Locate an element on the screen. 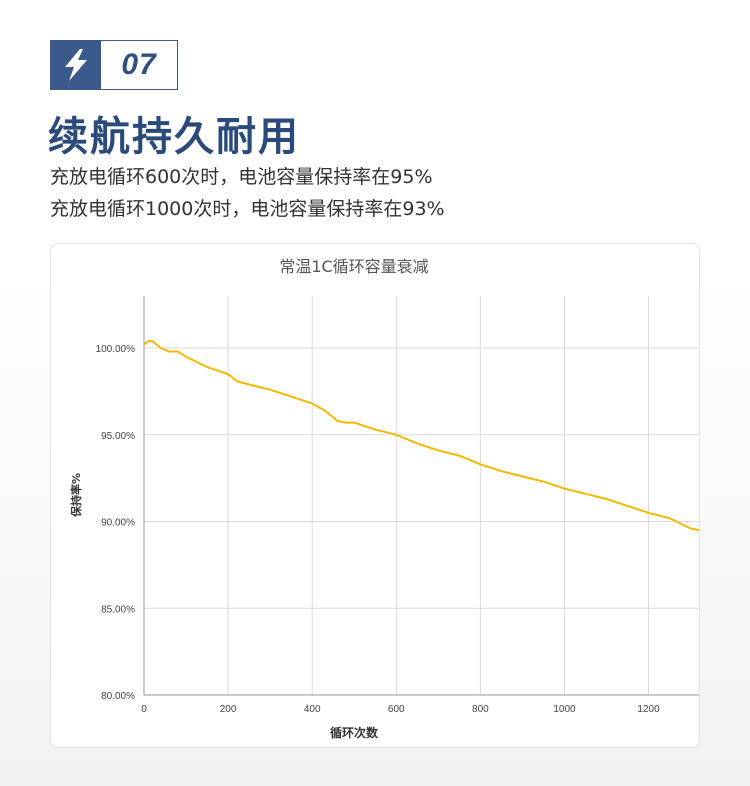  y-tick-label: 85.00% is located at coordinates (118, 609).